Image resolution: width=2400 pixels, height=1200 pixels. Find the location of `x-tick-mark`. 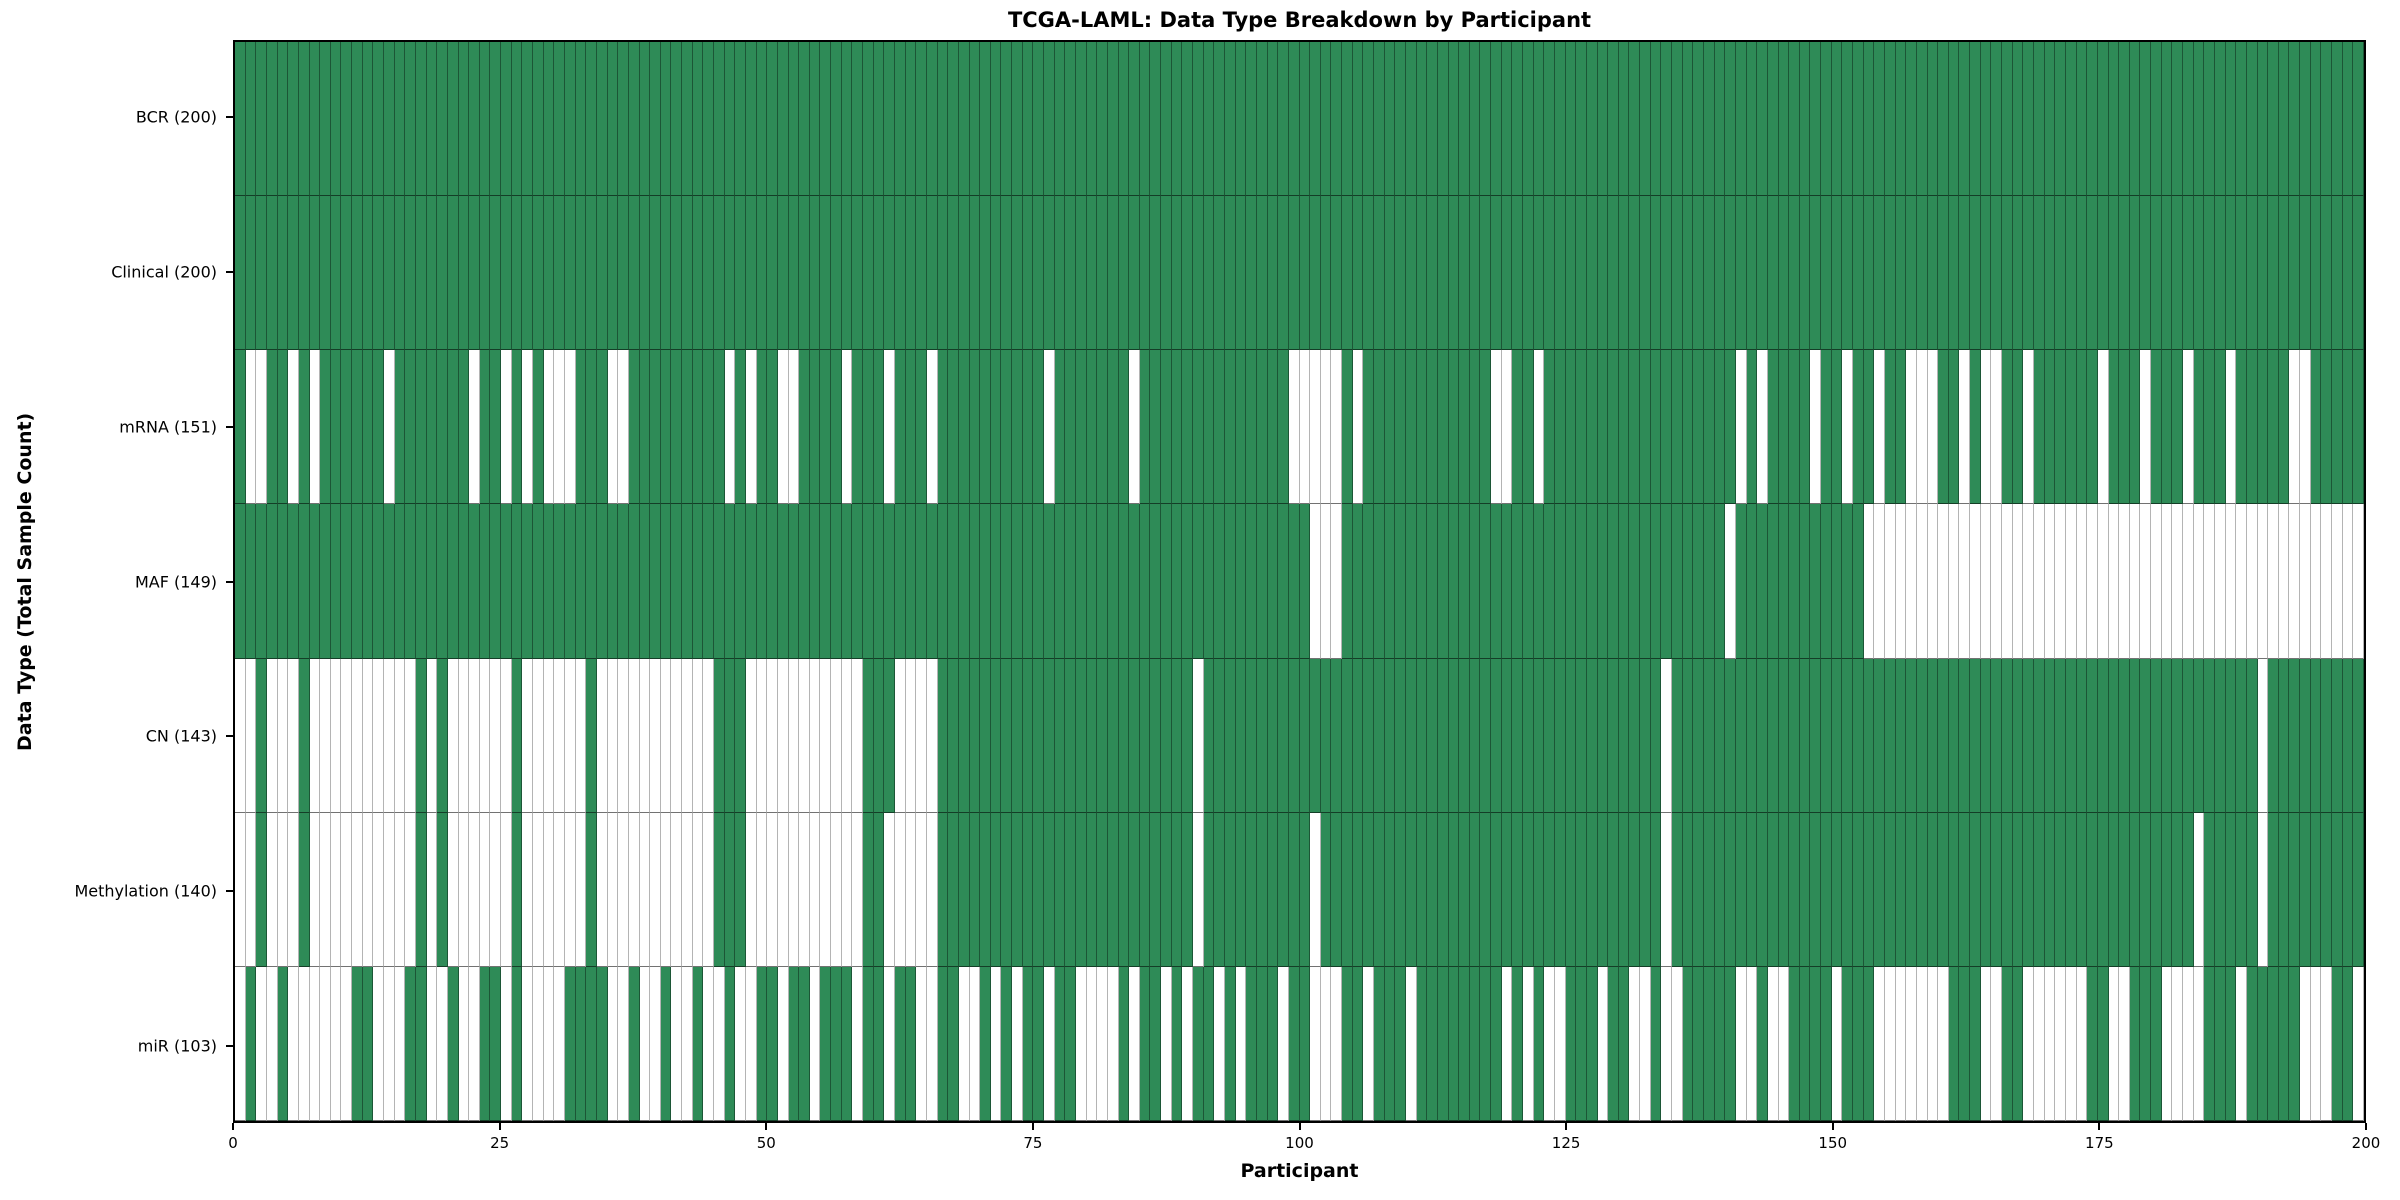

x-tick-mark is located at coordinates (1032, 1126).